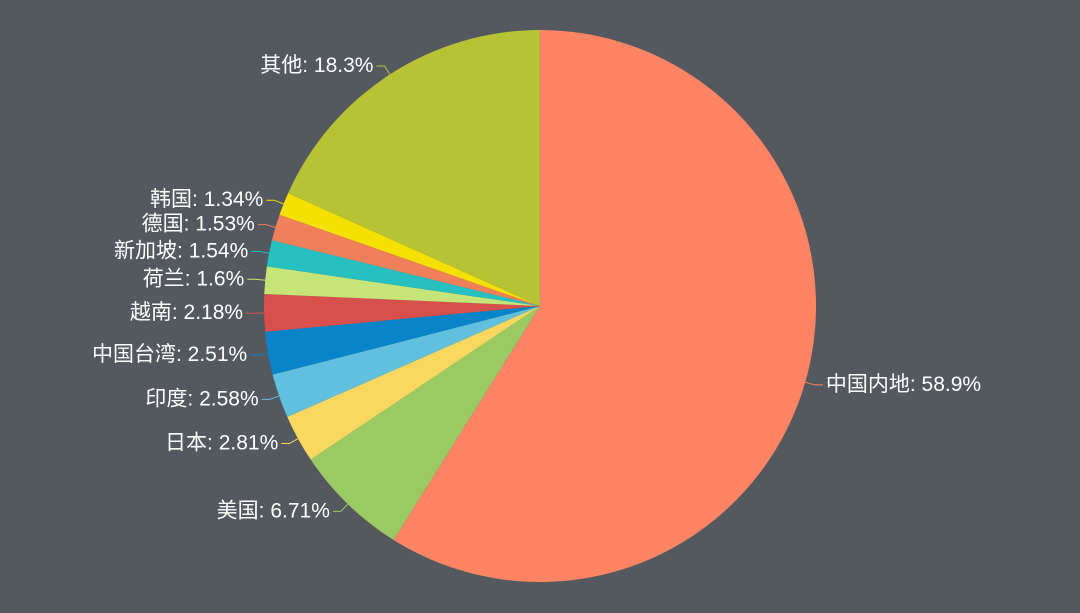  I want to click on slice-label-6: 荷兰: 1.6%, so click(194, 278).